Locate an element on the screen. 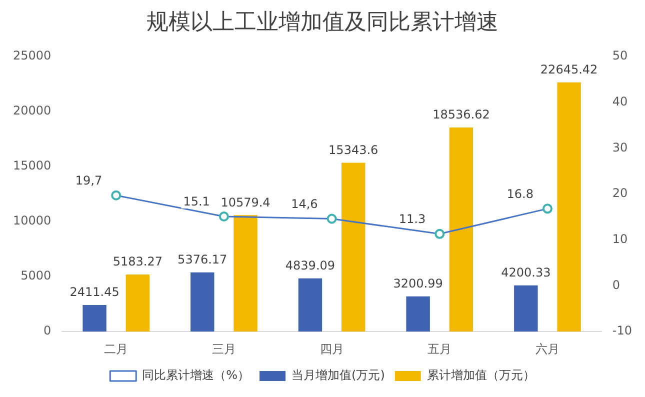 Image resolution: width=645 pixels, height=397 pixels. x-tick-label: 五月 is located at coordinates (440, 349).